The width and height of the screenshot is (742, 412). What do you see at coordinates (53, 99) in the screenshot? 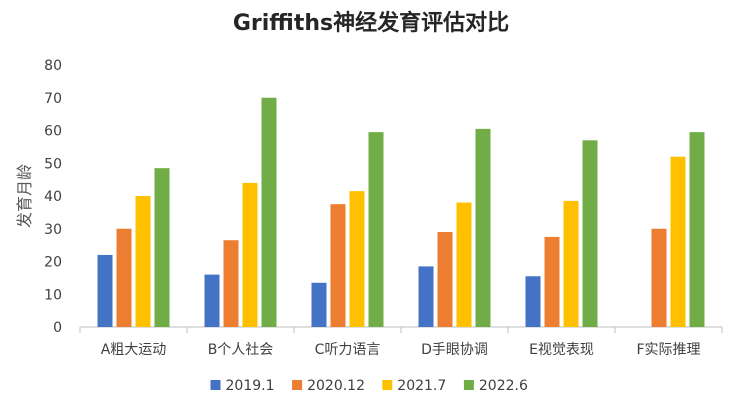
I see `y-tick-label: 70` at bounding box center [53, 99].